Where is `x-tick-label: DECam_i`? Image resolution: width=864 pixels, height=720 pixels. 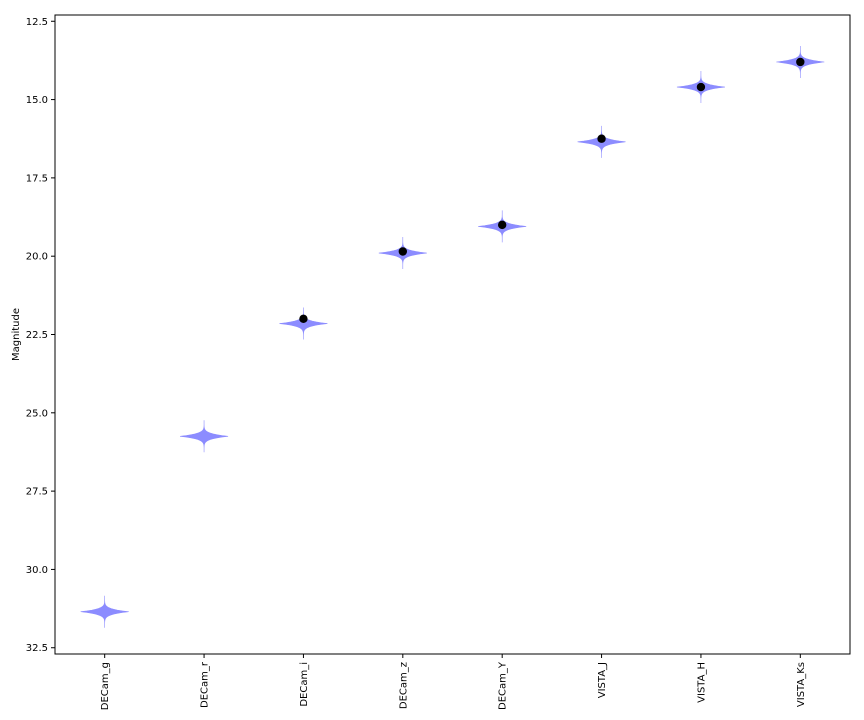 x-tick-label: DECam_i is located at coordinates (304, 684).